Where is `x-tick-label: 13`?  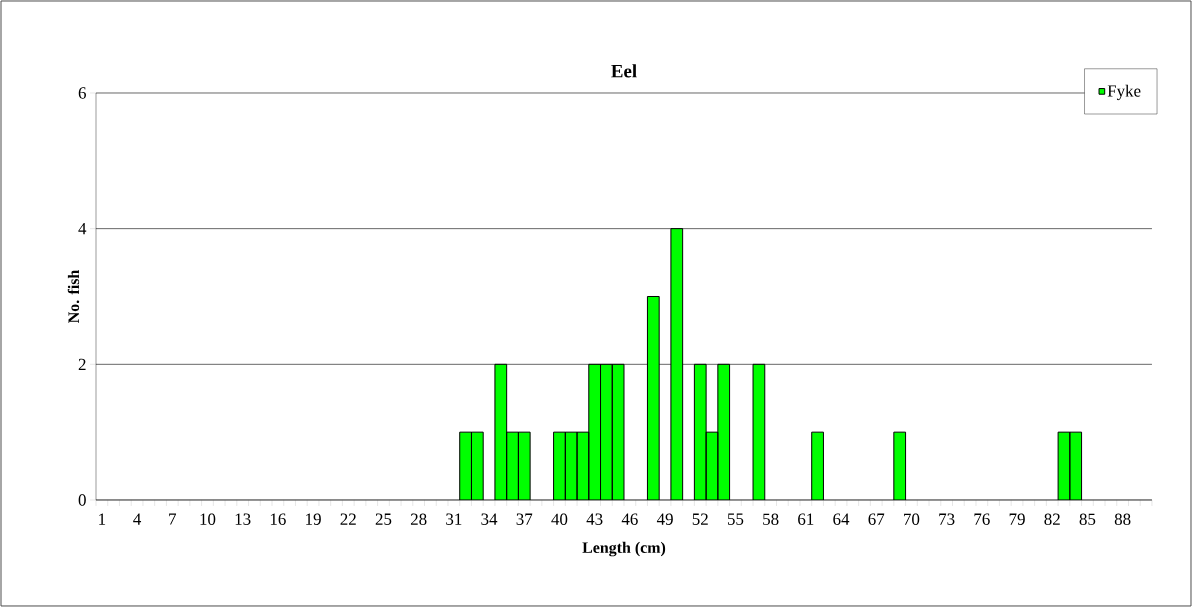 x-tick-label: 13 is located at coordinates (243, 519).